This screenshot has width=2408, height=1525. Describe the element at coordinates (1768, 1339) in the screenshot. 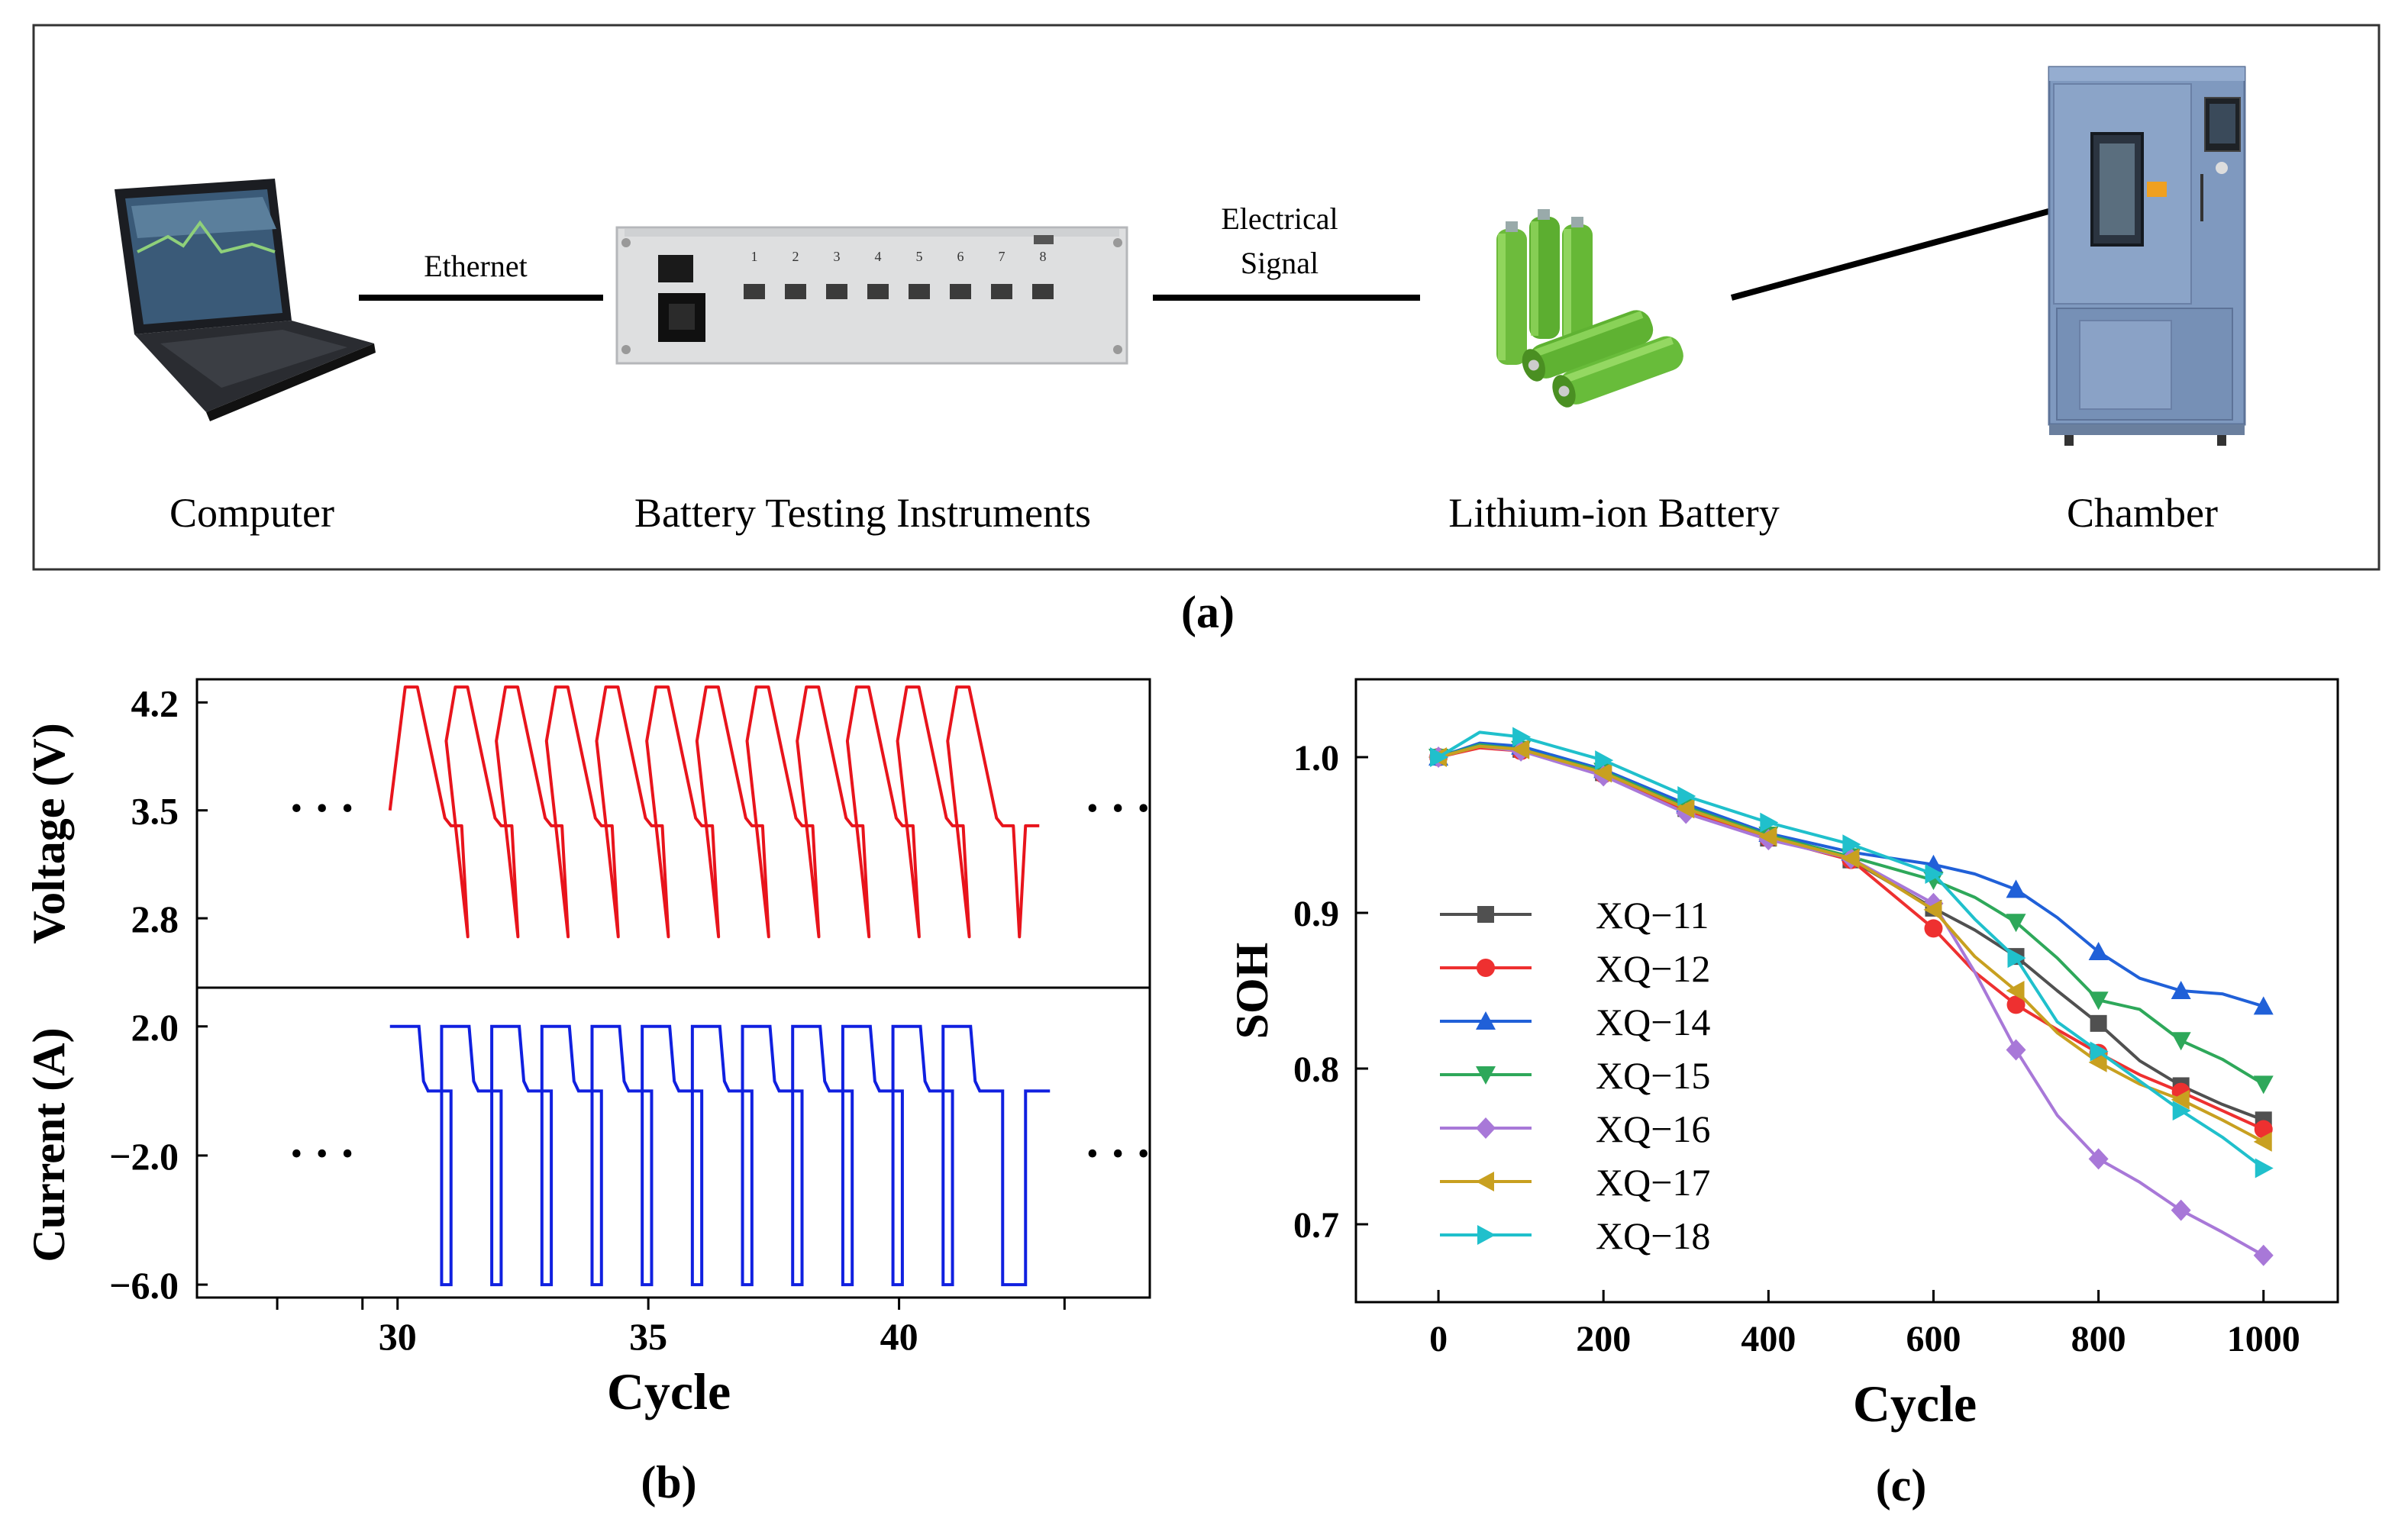

I see `soh-x-tick-label: 400` at that location.